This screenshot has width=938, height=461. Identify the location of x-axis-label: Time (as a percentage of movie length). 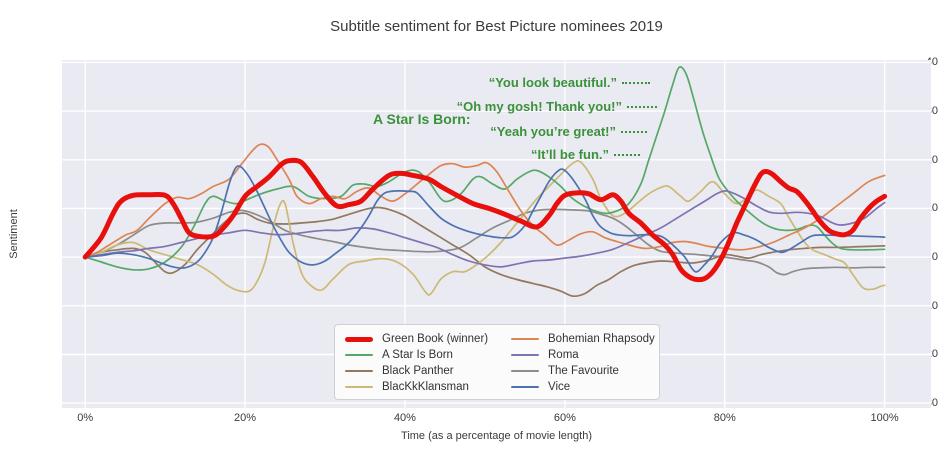
(496, 436).